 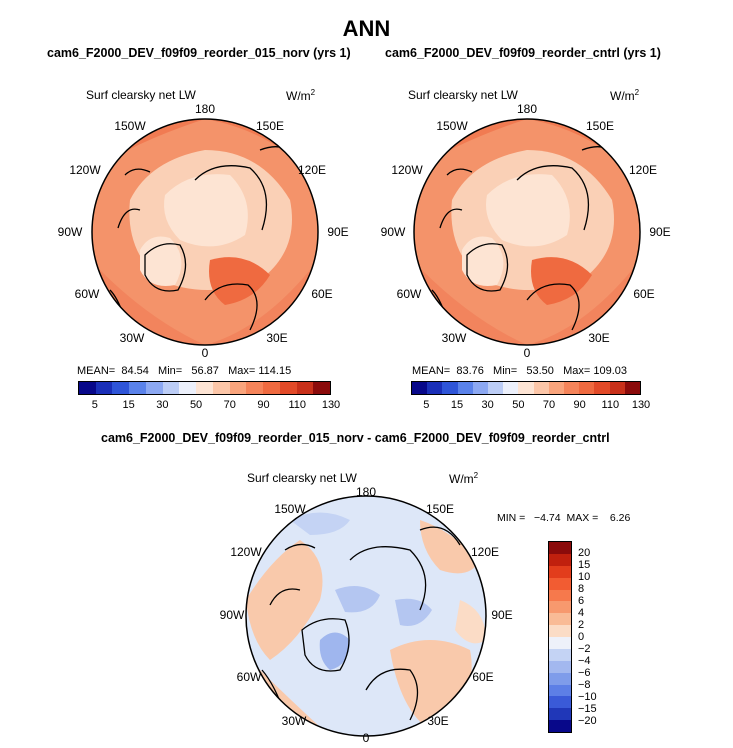 What do you see at coordinates (407, 170) in the screenshot?
I see `panel2-lon-120w: 120W` at bounding box center [407, 170].